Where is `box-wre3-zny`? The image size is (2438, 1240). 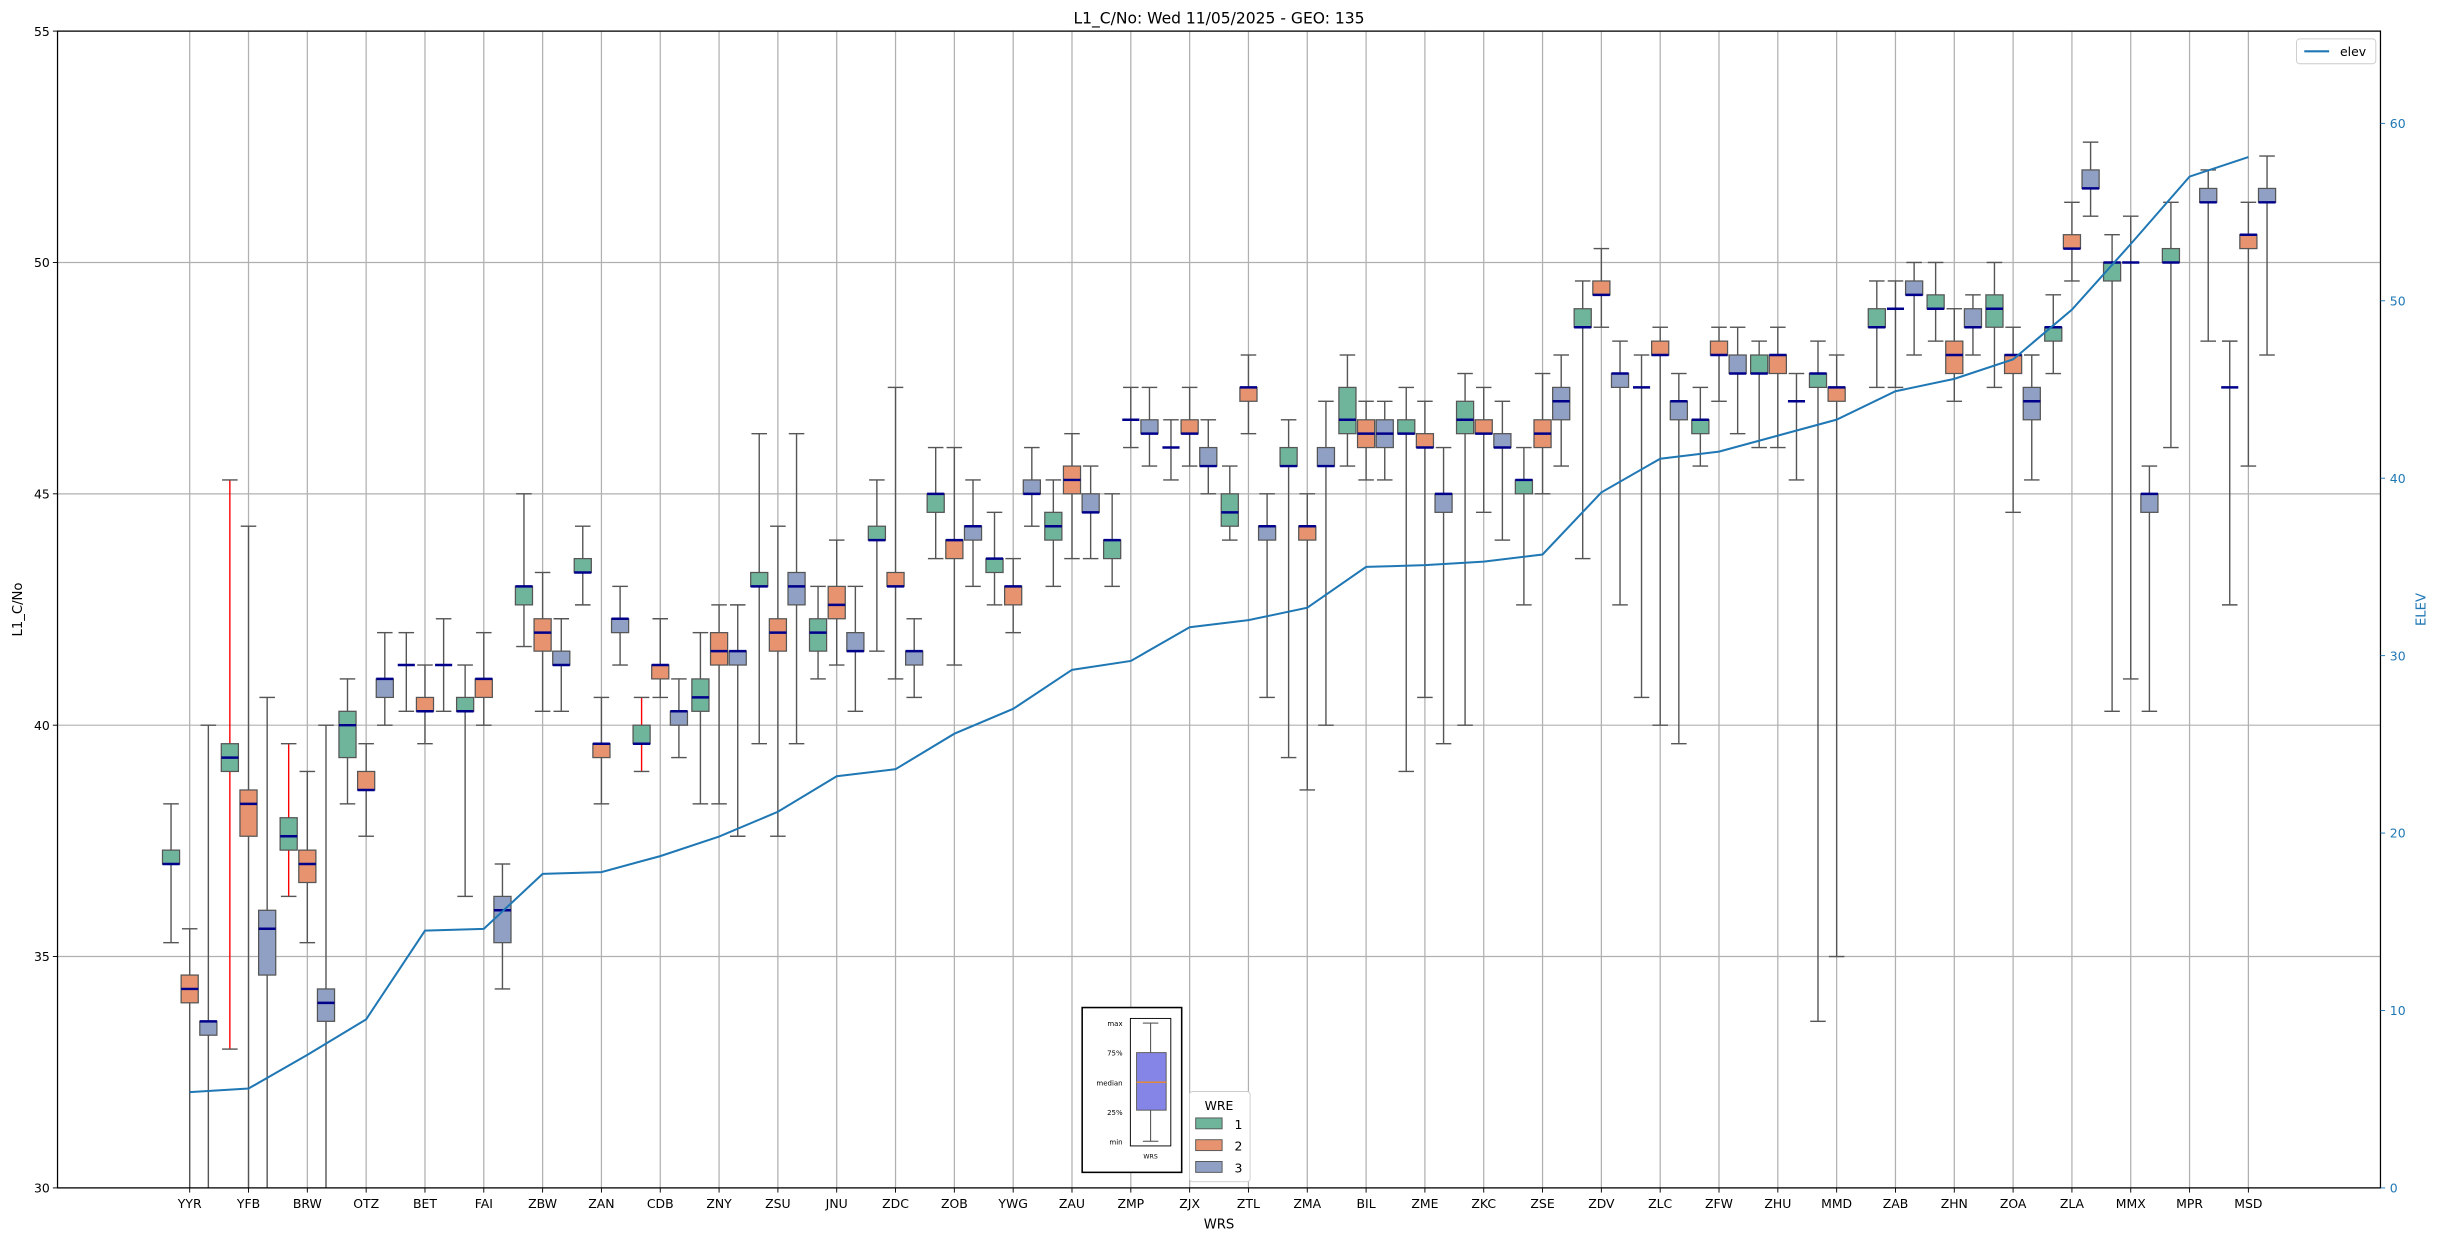 box-wre3-zny is located at coordinates (737, 720).